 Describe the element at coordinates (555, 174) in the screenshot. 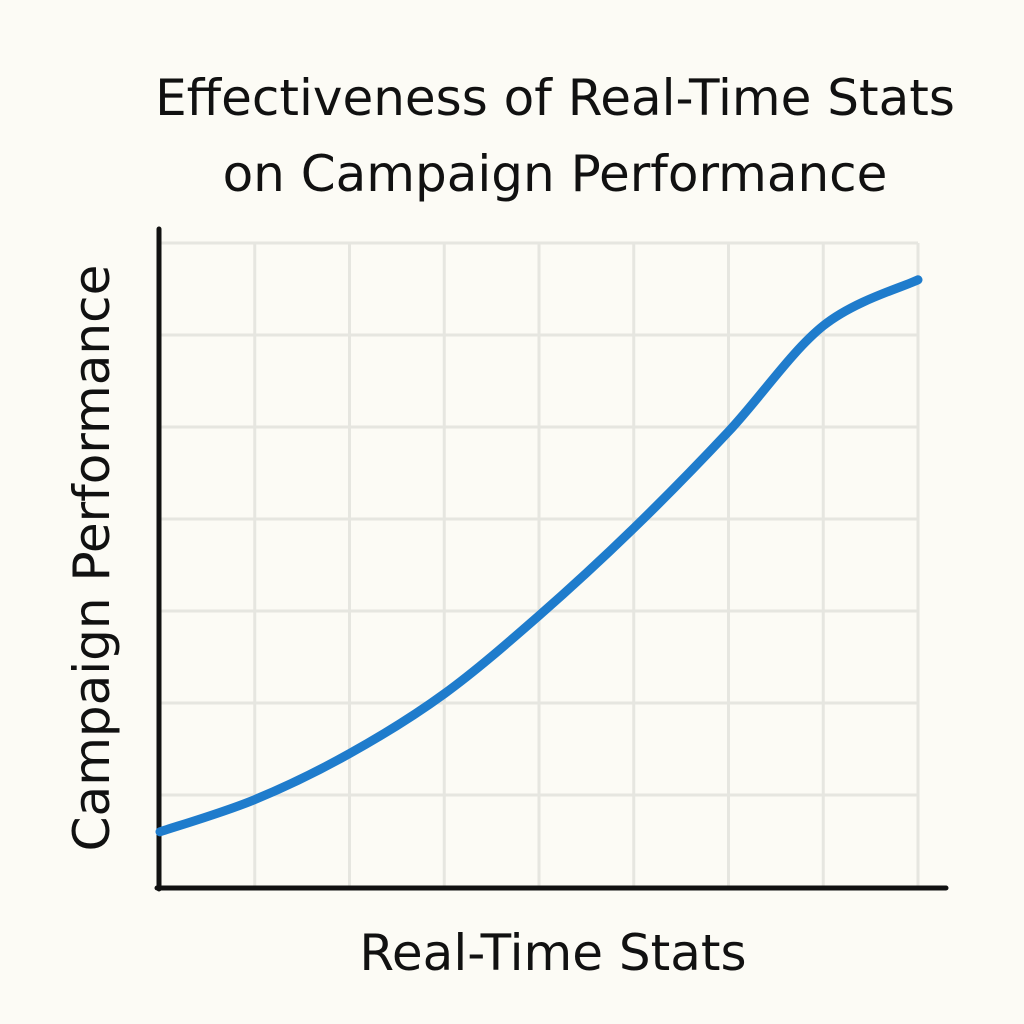

I see `chart-title-line-2: on Campaign Performance` at that location.